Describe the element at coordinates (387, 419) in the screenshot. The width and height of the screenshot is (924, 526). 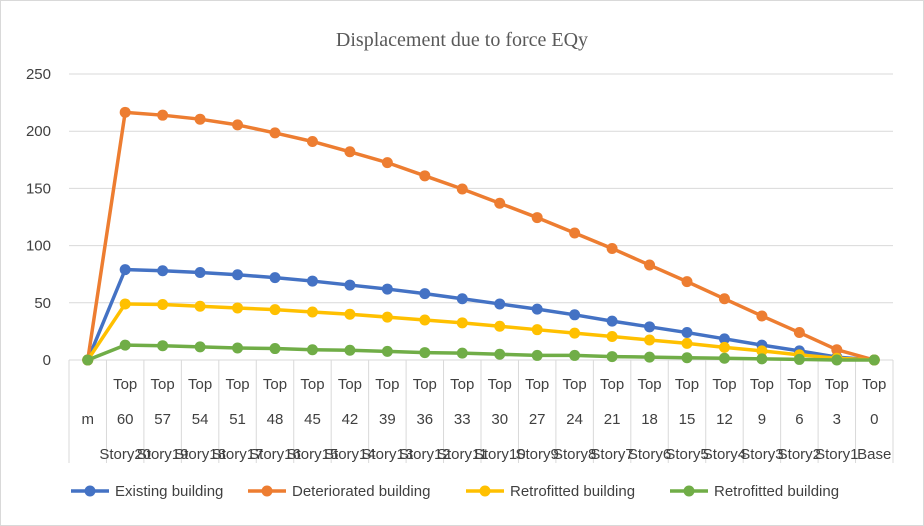
I see `x-tick-label: 39` at that location.